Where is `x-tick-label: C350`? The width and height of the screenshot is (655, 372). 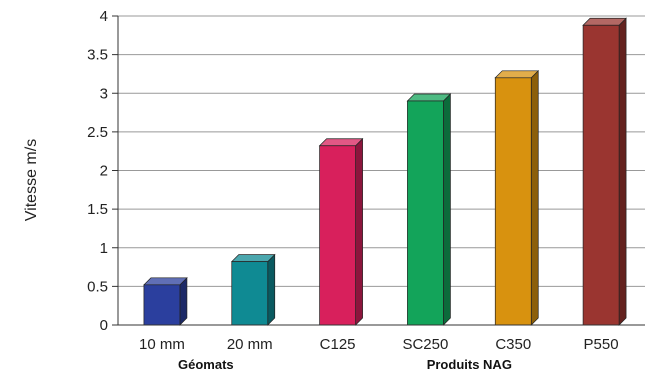 x-tick-label: C350 is located at coordinates (513, 344).